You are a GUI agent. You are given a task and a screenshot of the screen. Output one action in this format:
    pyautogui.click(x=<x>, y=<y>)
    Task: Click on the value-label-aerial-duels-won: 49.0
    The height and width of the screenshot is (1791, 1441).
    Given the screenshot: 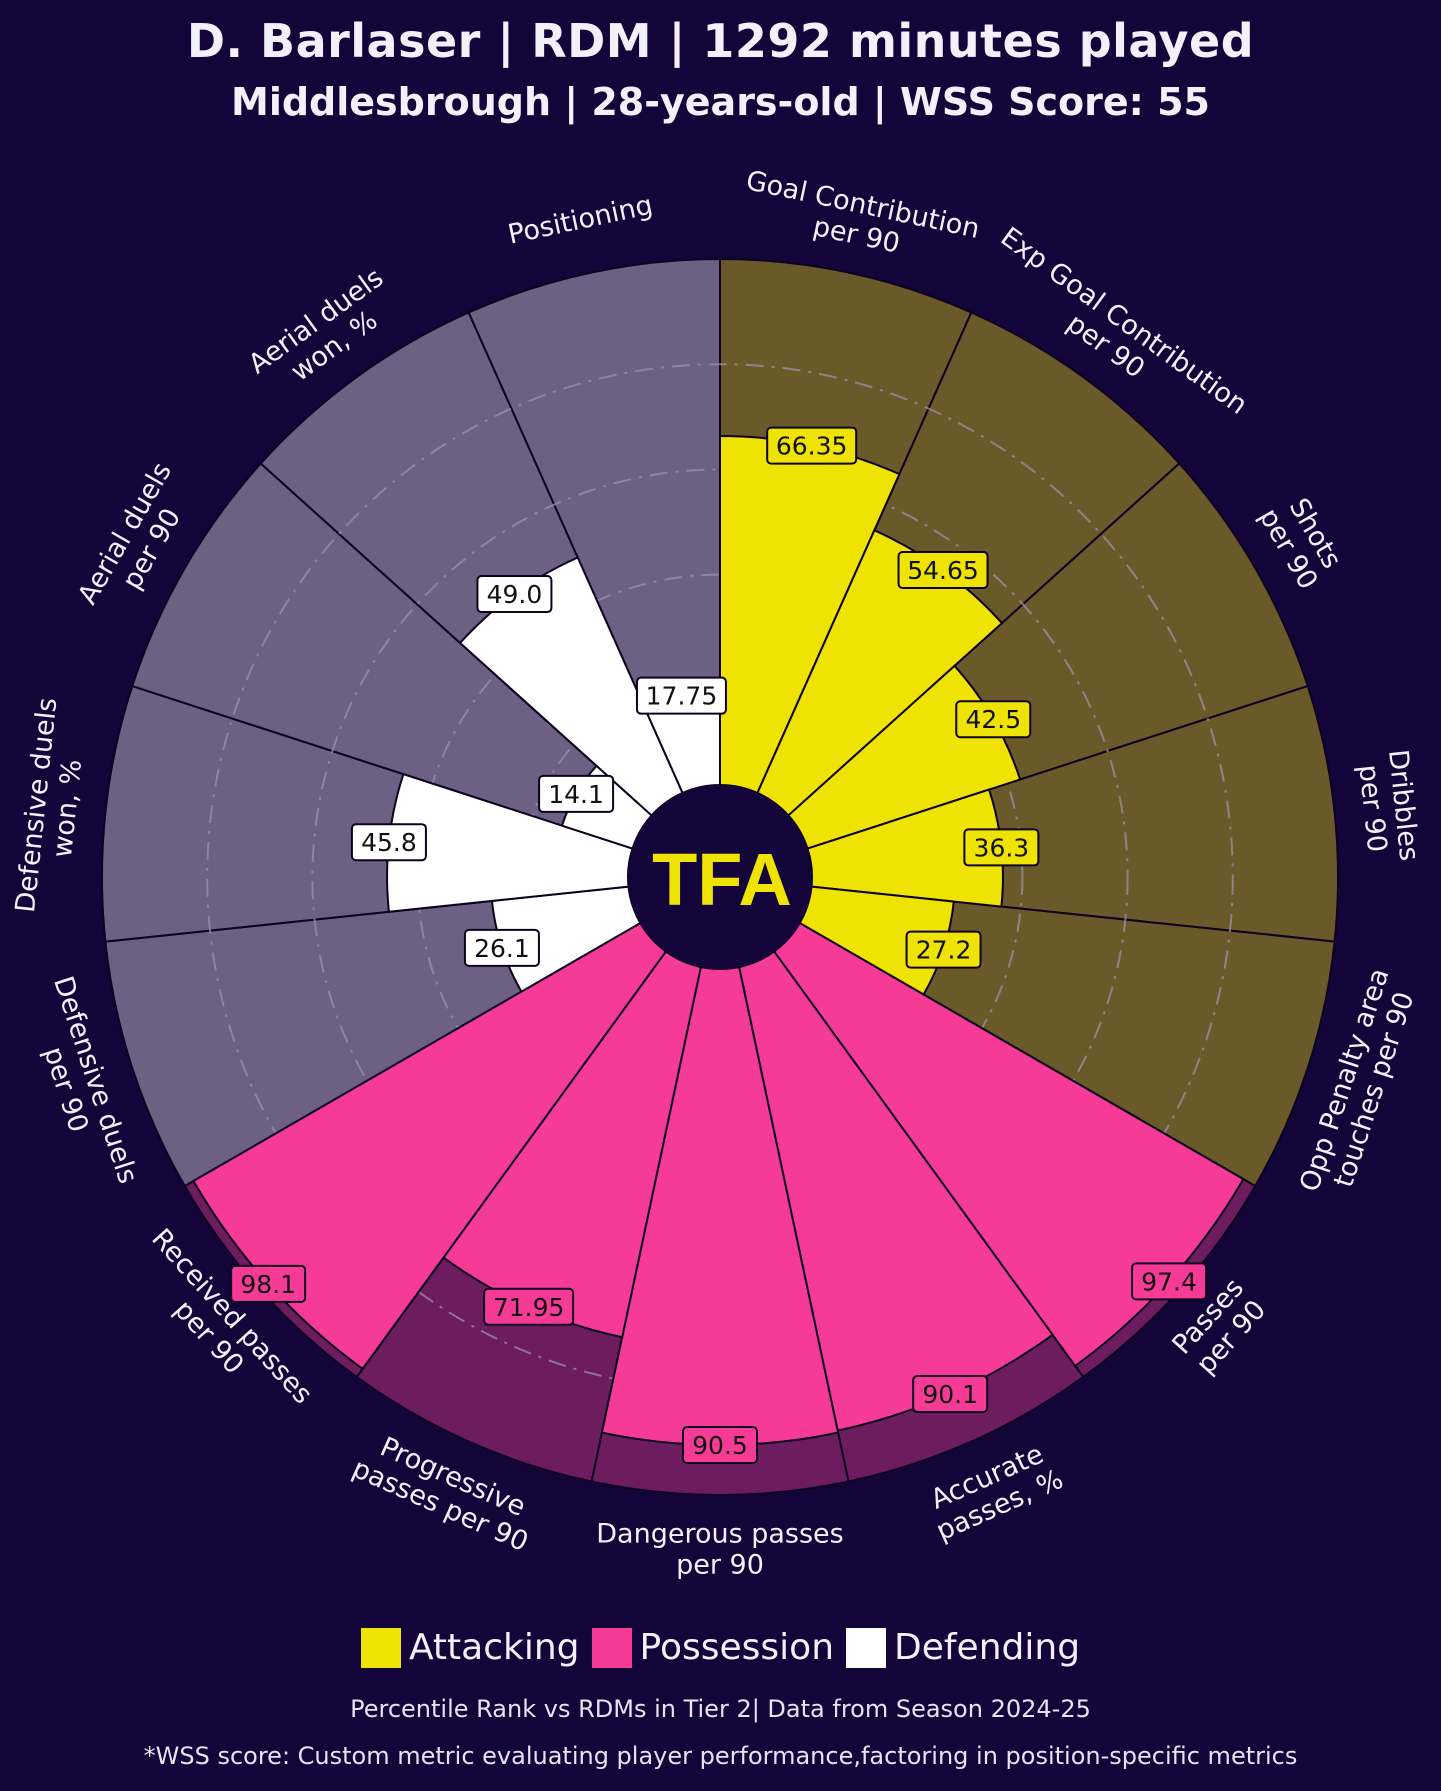 What is the action you would take?
    pyautogui.click(x=514, y=594)
    